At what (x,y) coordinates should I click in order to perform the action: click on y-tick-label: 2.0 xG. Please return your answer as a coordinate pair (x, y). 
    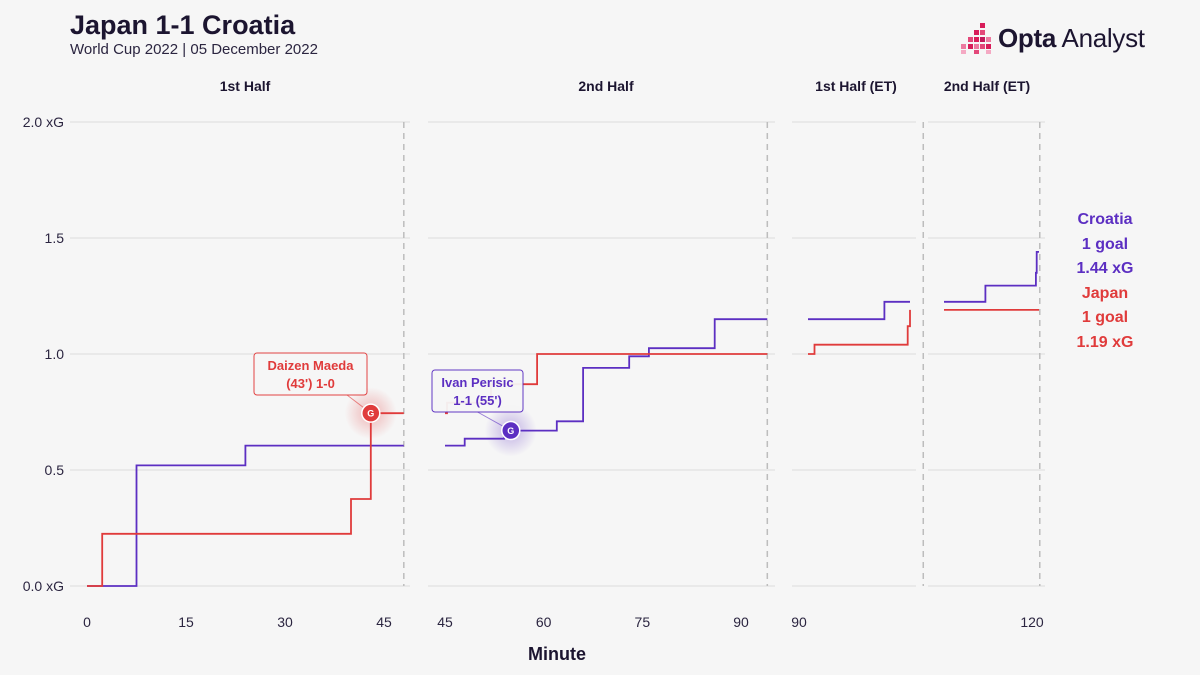
    Looking at the image, I should click on (43, 122).